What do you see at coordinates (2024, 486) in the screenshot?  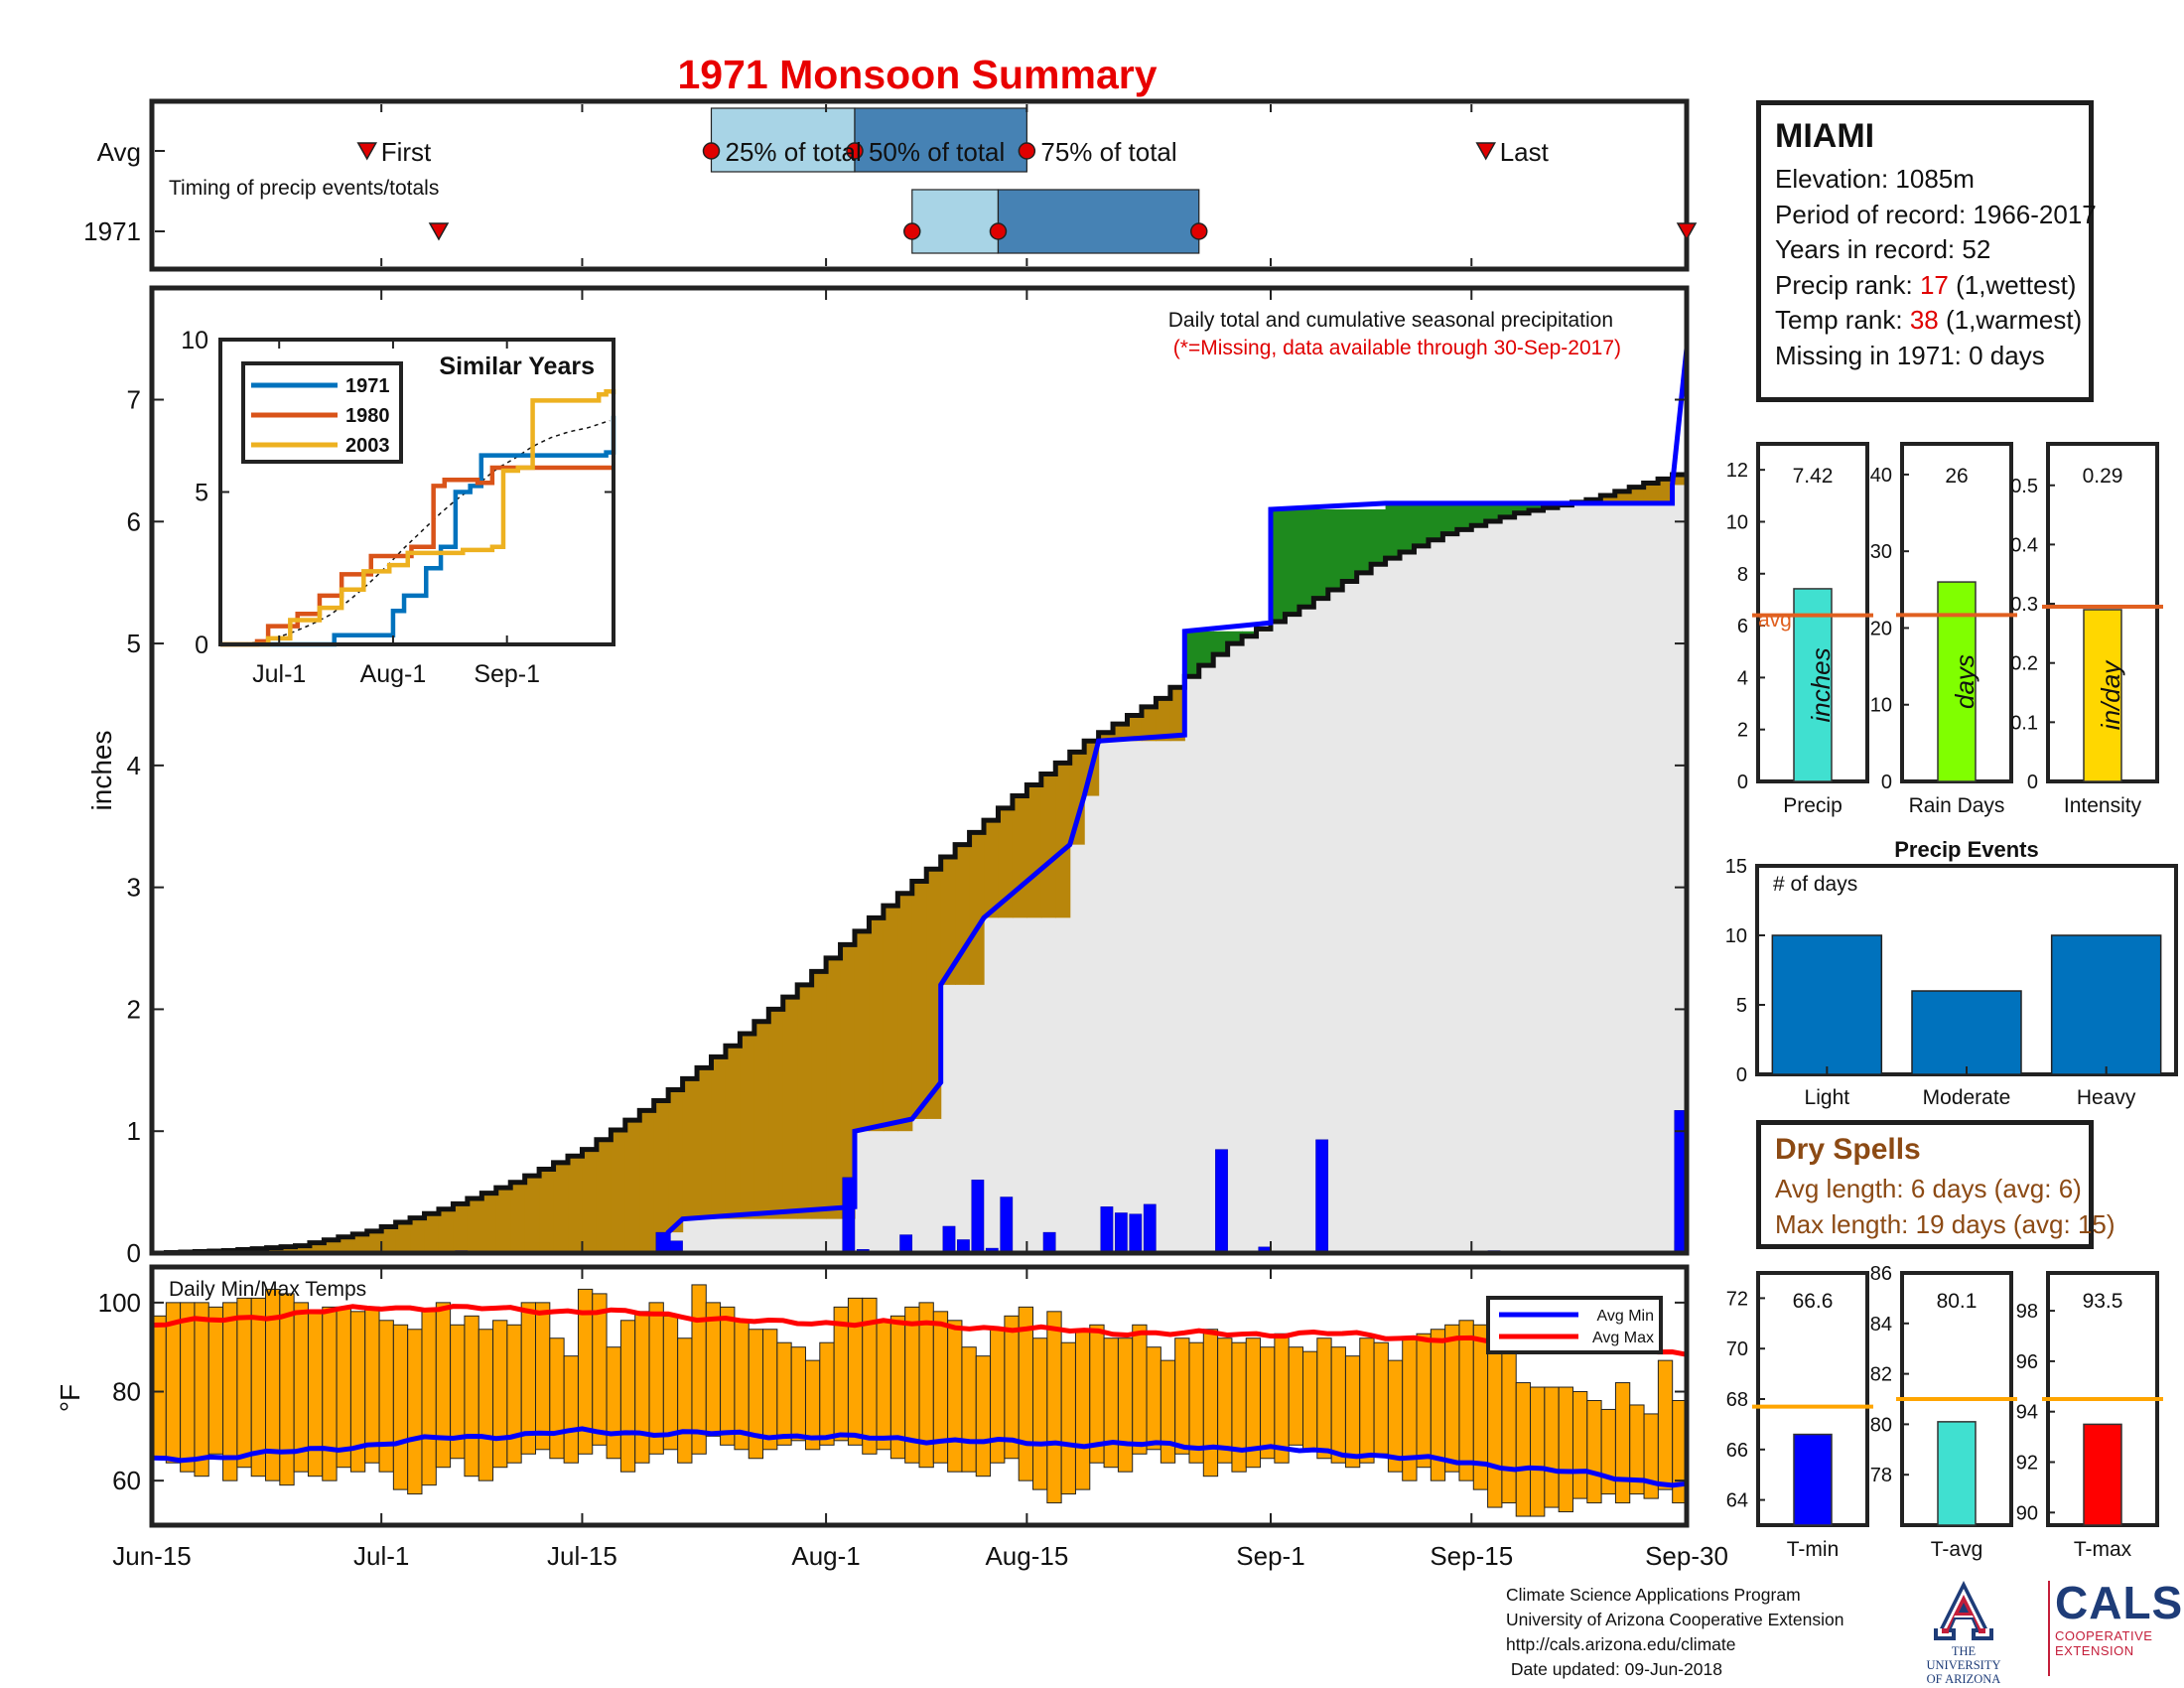 I see `summary-ytick-label: 0.5` at bounding box center [2024, 486].